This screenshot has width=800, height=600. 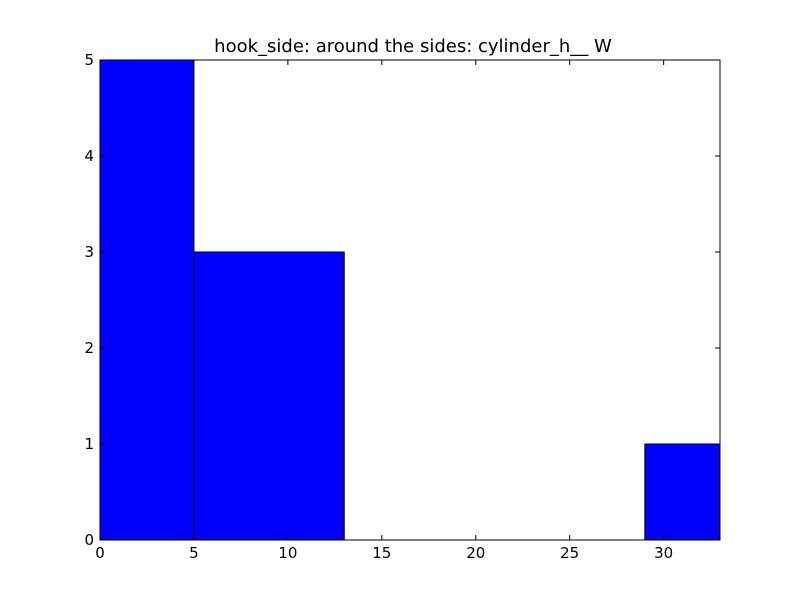 What do you see at coordinates (381, 553) in the screenshot?
I see `x-tick-label-3: 15` at bounding box center [381, 553].